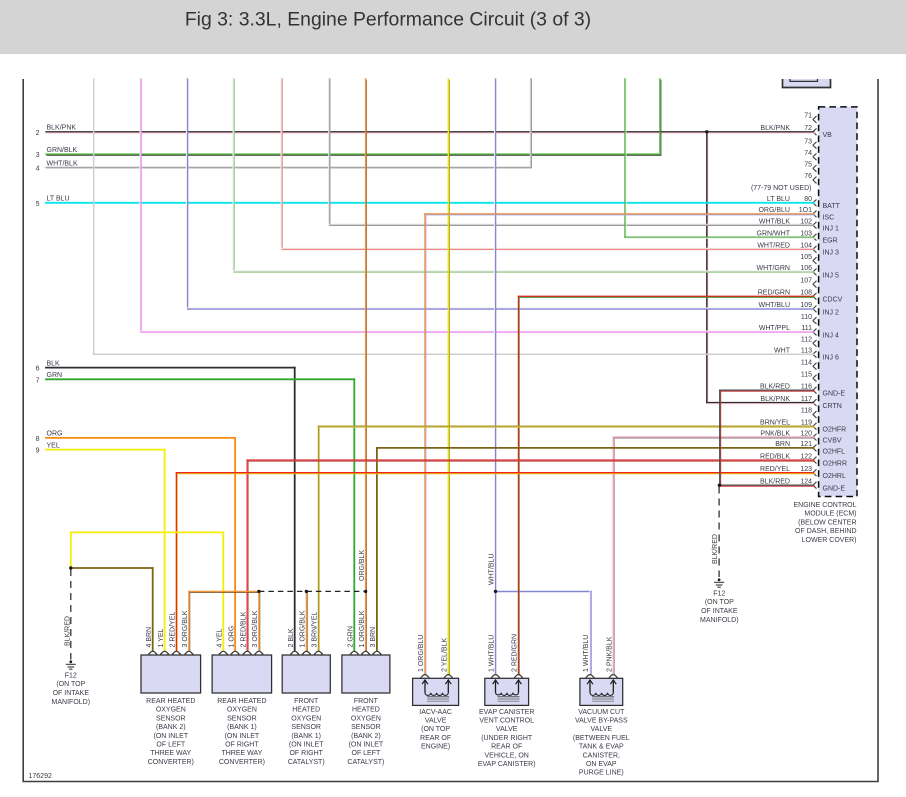  What do you see at coordinates (808, 165) in the screenshot?
I see `svg-text: 75` at bounding box center [808, 165].